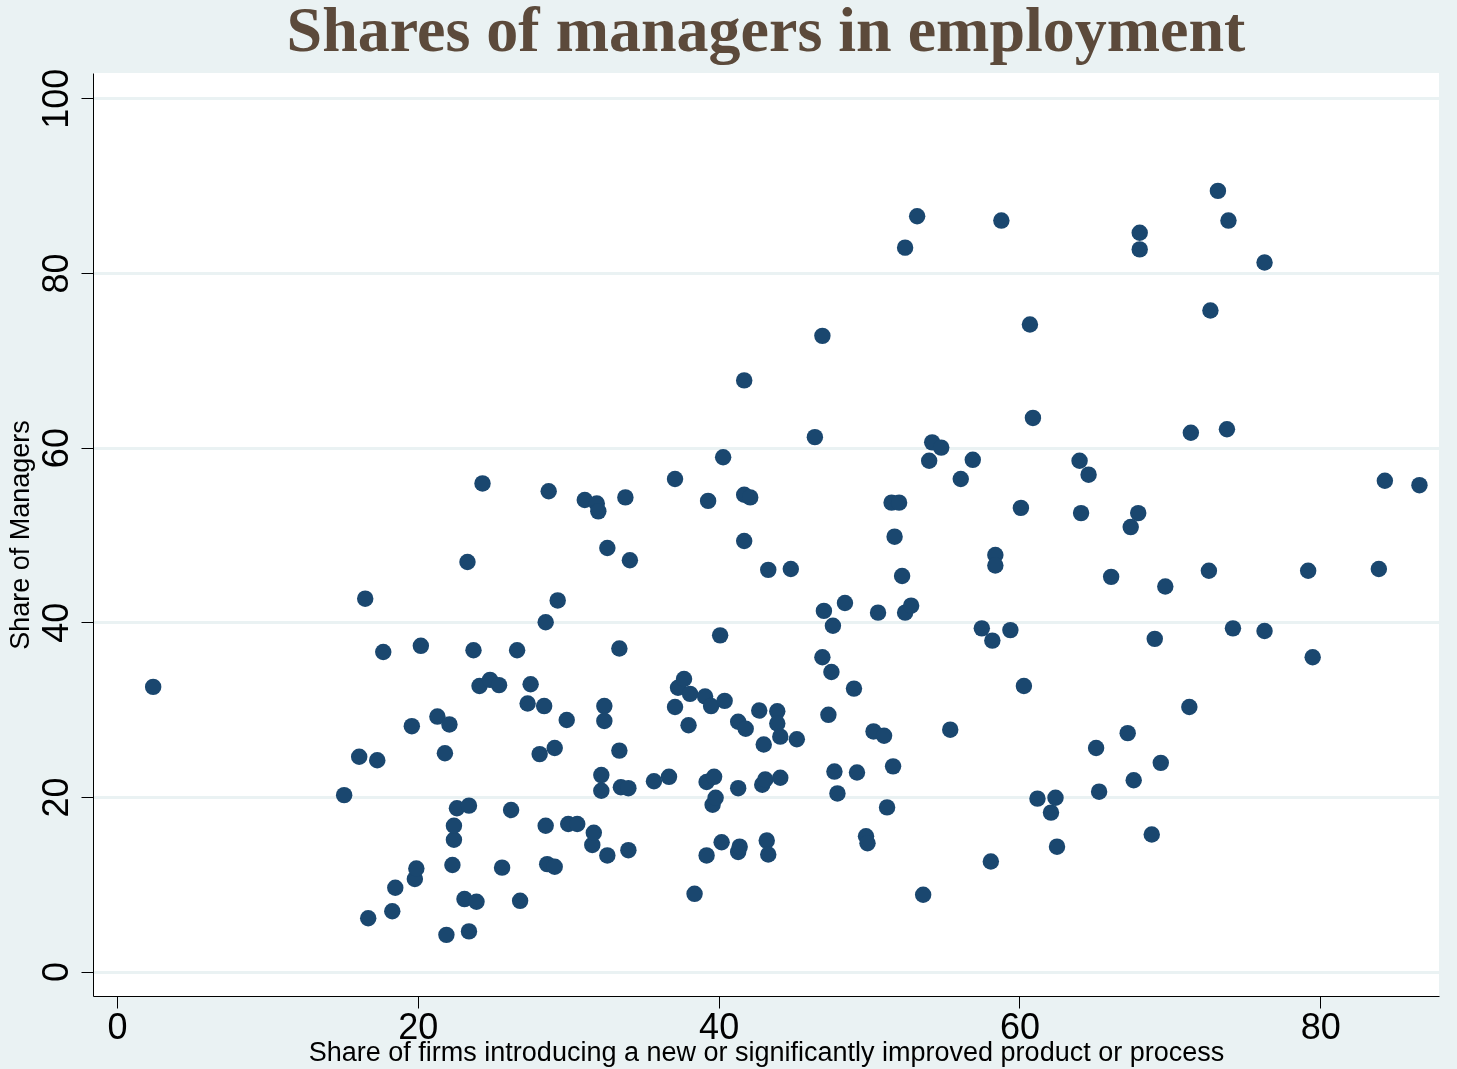 The width and height of the screenshot is (1457, 1069). I want to click on chart-title: Shares of managers in employment, so click(766, 33).